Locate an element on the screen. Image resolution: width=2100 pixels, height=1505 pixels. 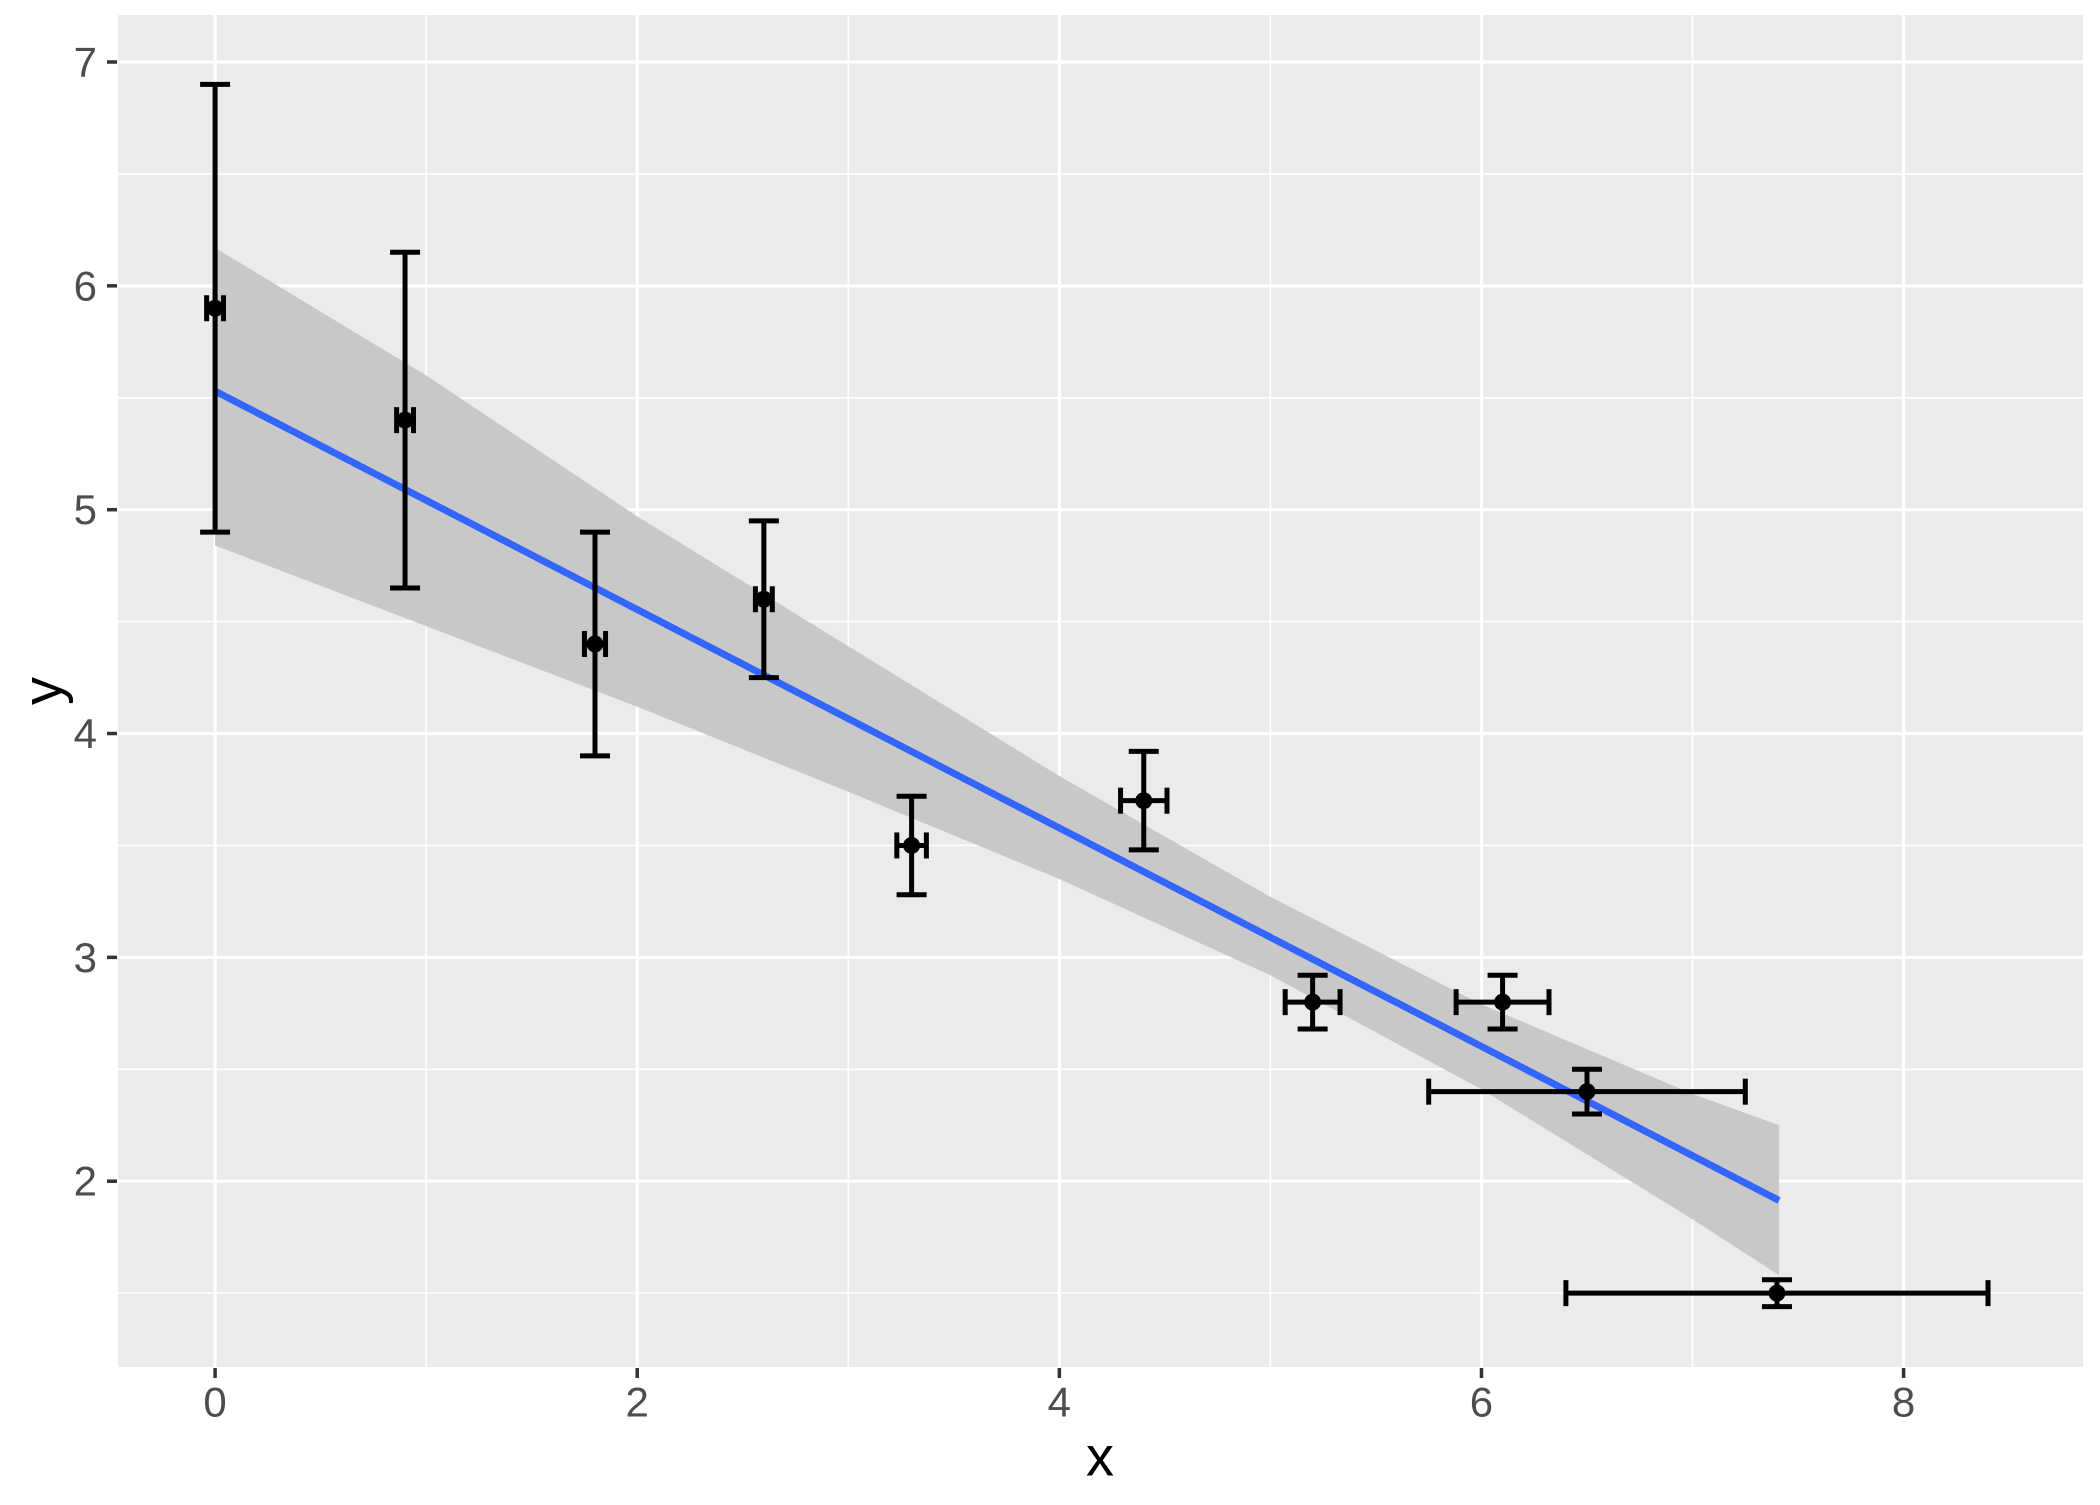
x-tick-label: 4 is located at coordinates (1059, 1402).